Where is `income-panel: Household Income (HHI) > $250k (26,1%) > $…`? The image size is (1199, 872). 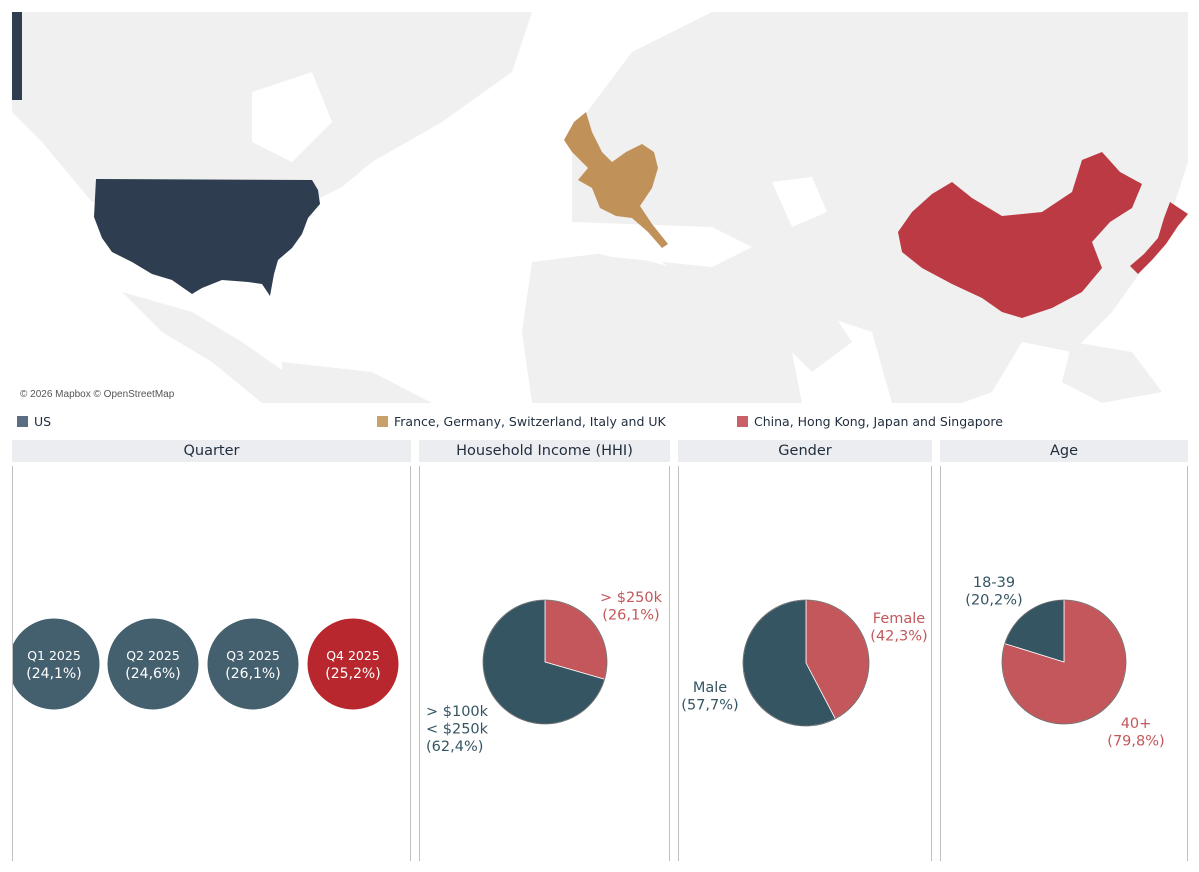
income-panel: Household Income (HHI) > $250k (26,1%) > $… is located at coordinates (544, 650).